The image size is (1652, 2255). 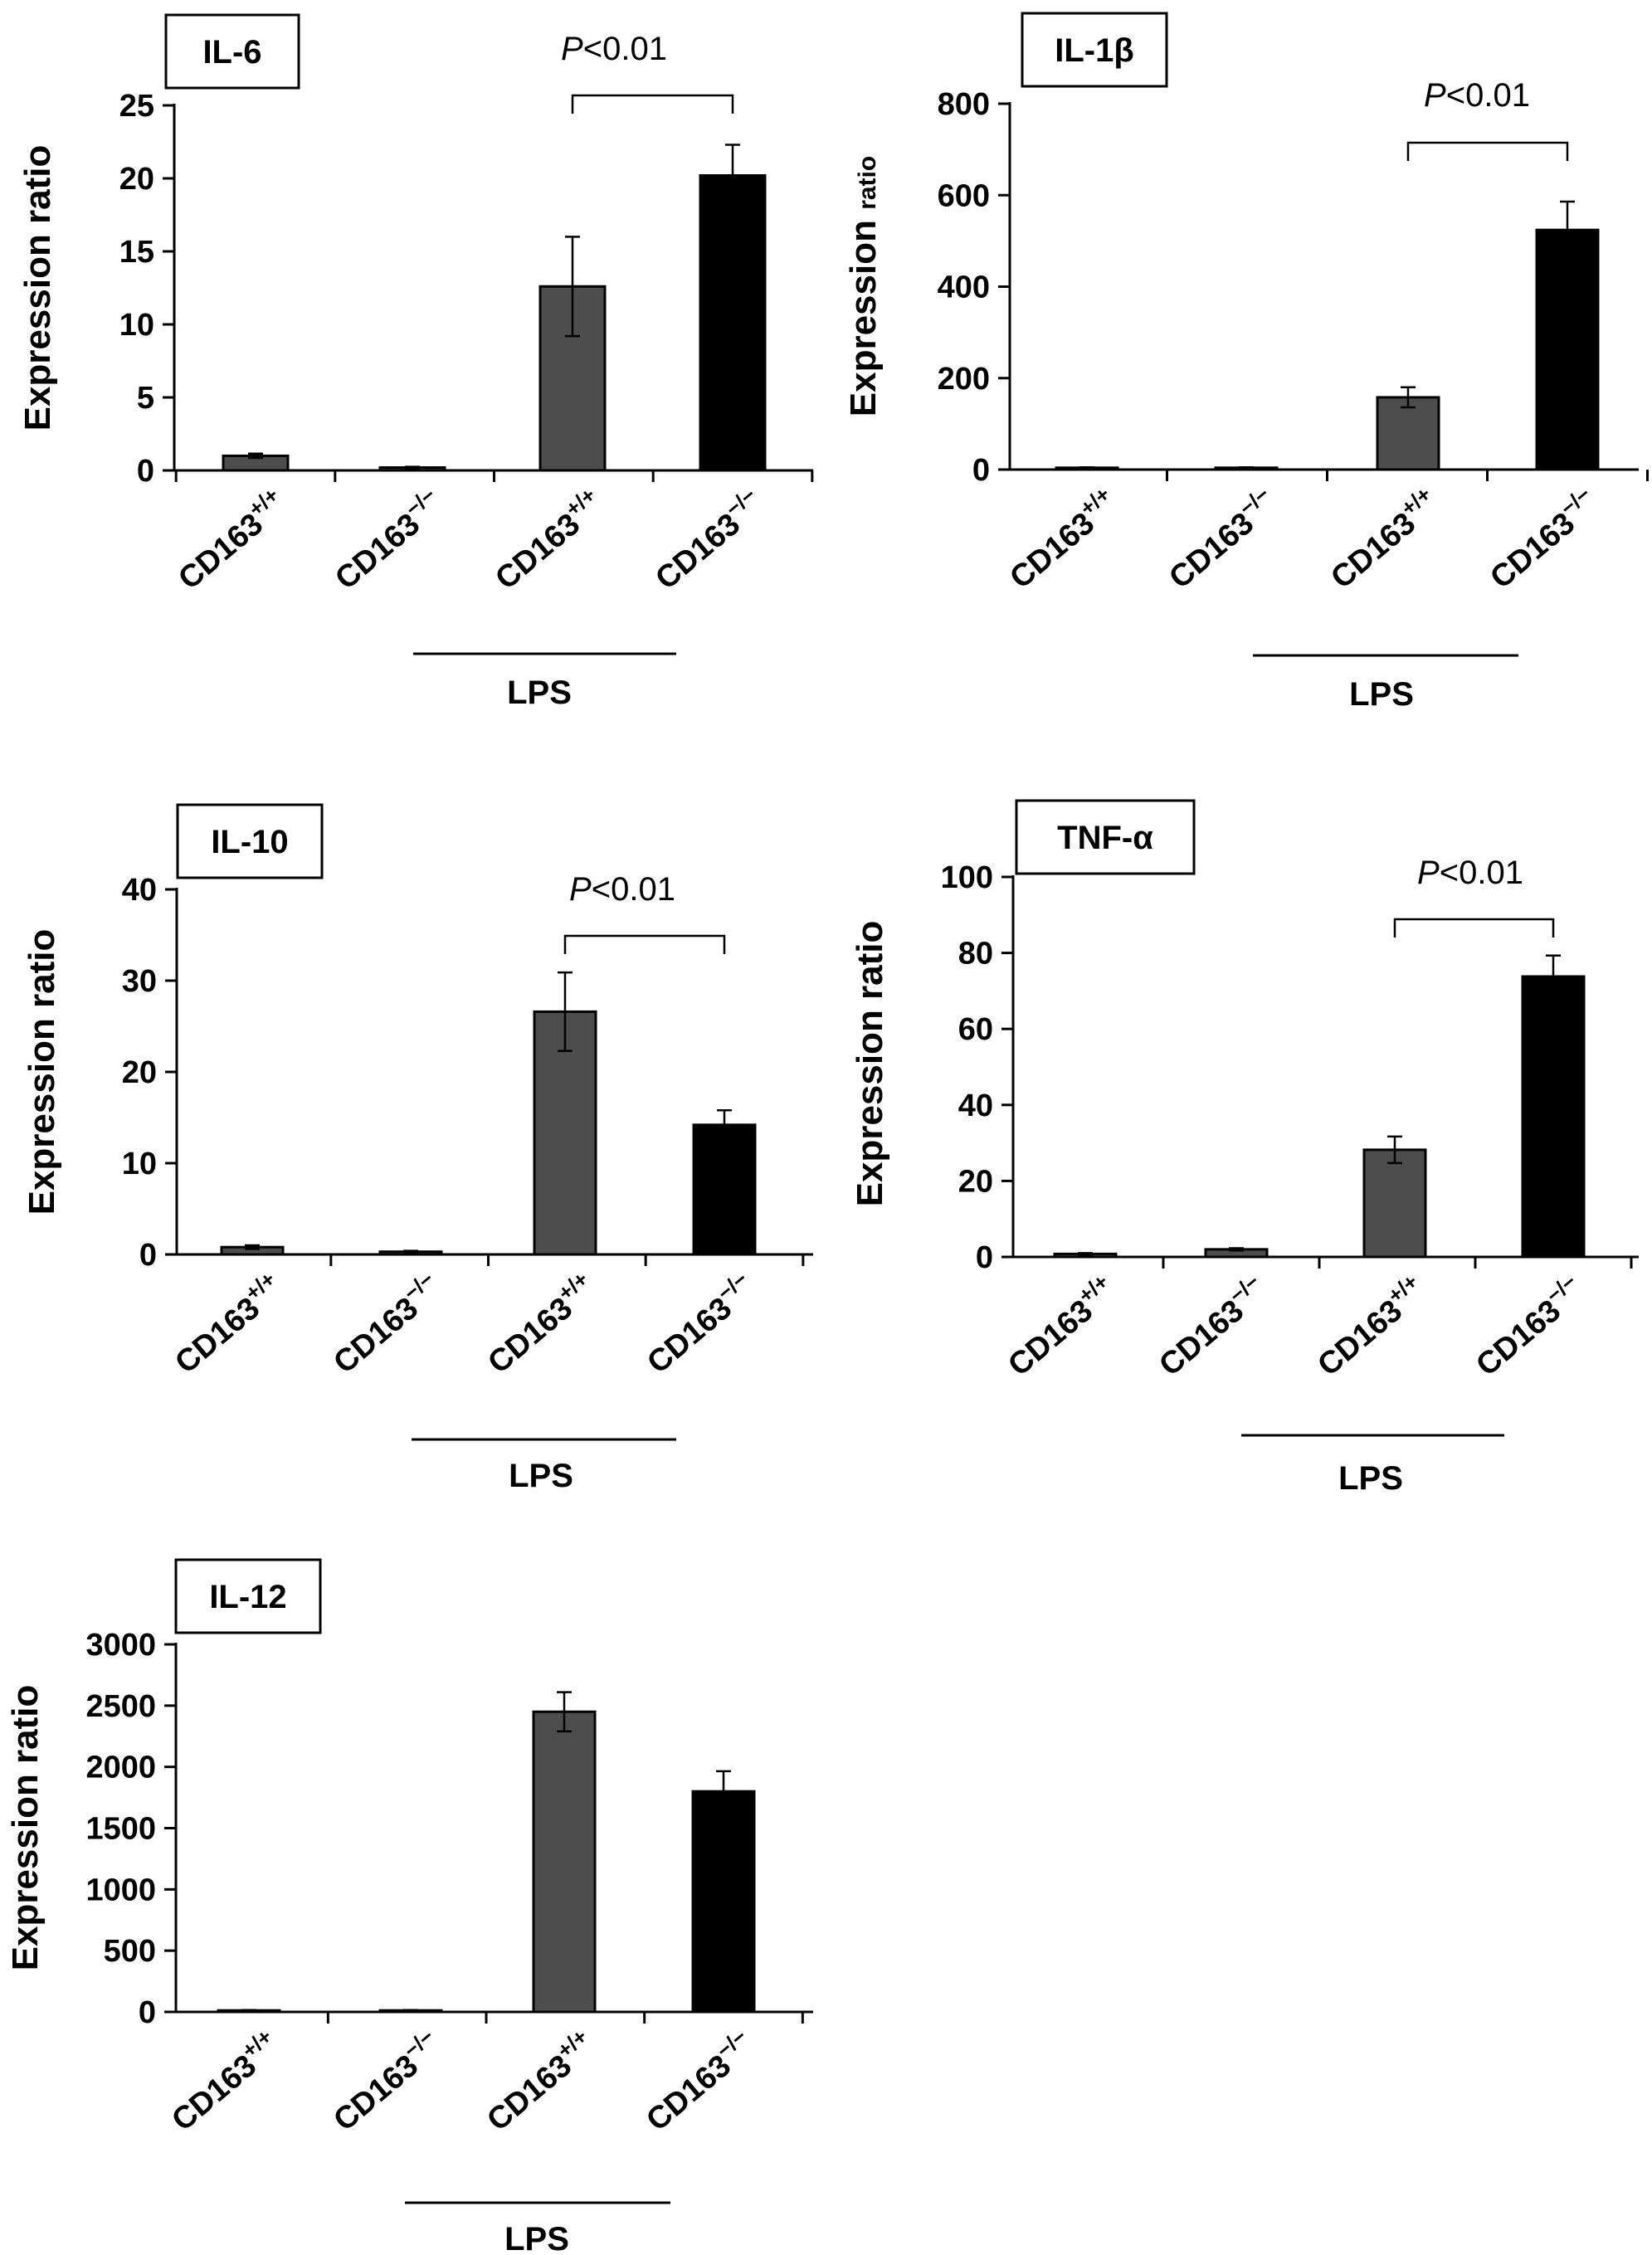 What do you see at coordinates (121, 1645) in the screenshot?
I see `y-tick-label: 3000` at bounding box center [121, 1645].